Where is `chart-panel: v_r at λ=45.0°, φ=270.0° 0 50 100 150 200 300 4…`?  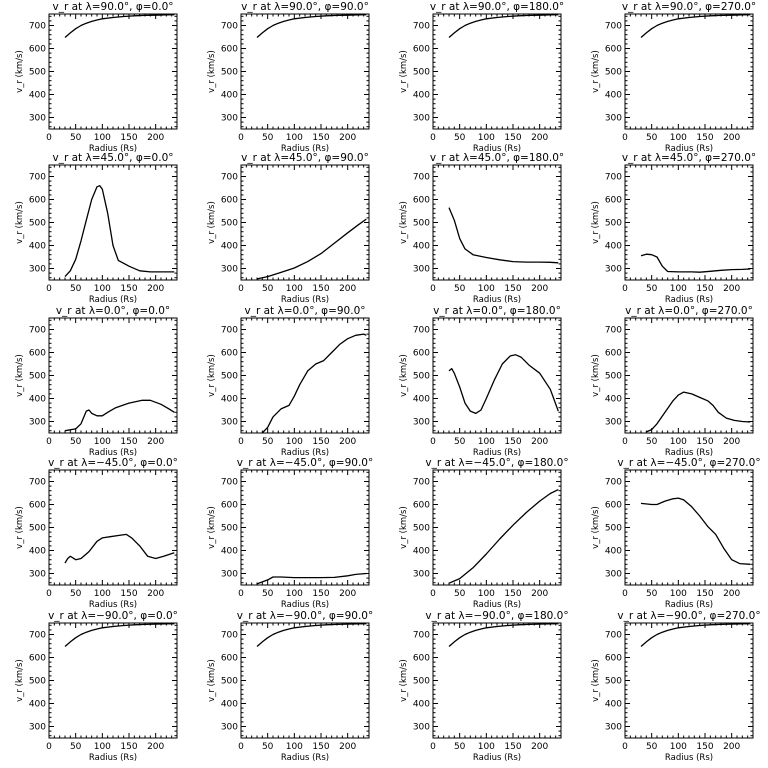 chart-panel: v_r at λ=45.0°, φ=270.0° 0 50 100 150 200 300 4… is located at coordinates (673, 228).